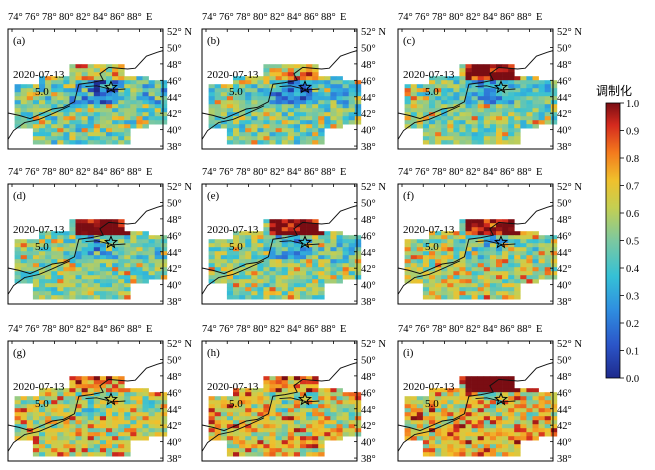 This screenshot has width=655, height=470. What do you see at coordinates (564, 253) in the screenshot?
I see `lat-tick-label: 44°` at bounding box center [564, 253].